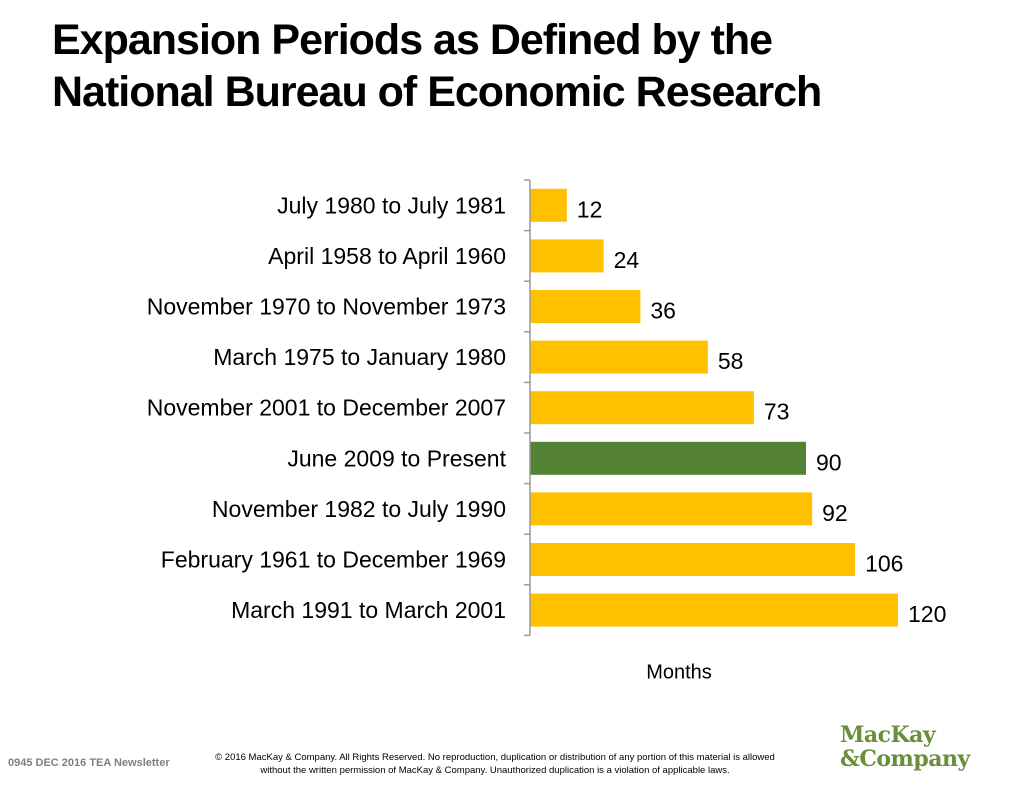 The image size is (1013, 785). What do you see at coordinates (412, 40) in the screenshot?
I see `chart-title-line-1: Expansion Periods as Defined by the` at bounding box center [412, 40].